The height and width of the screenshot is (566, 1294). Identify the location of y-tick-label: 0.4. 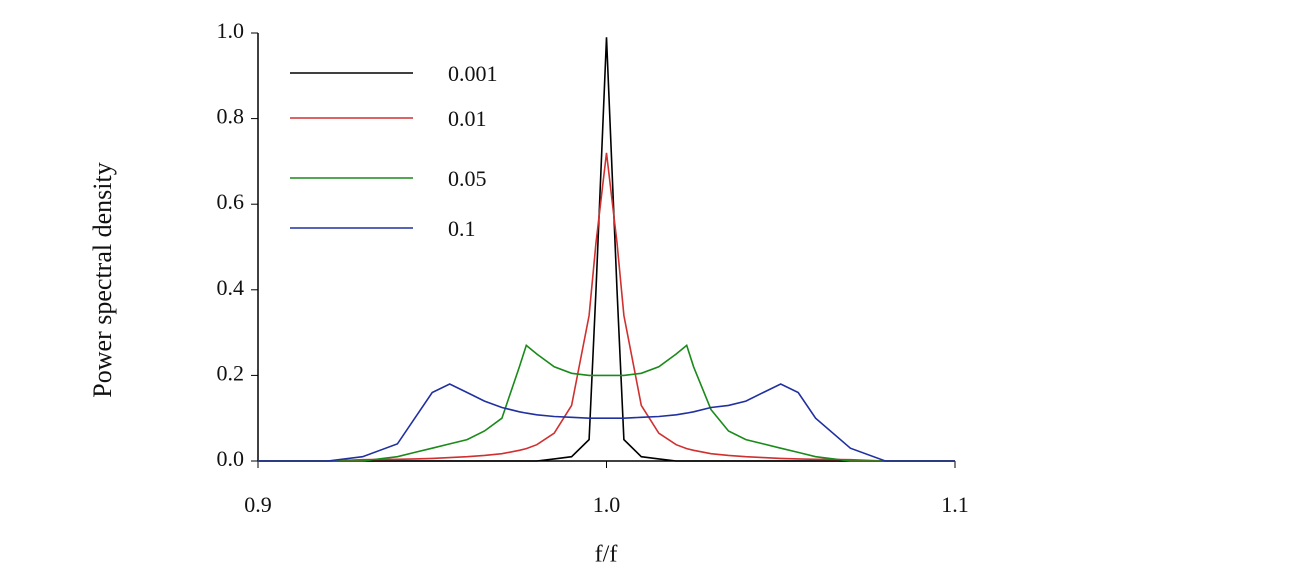
(231, 287).